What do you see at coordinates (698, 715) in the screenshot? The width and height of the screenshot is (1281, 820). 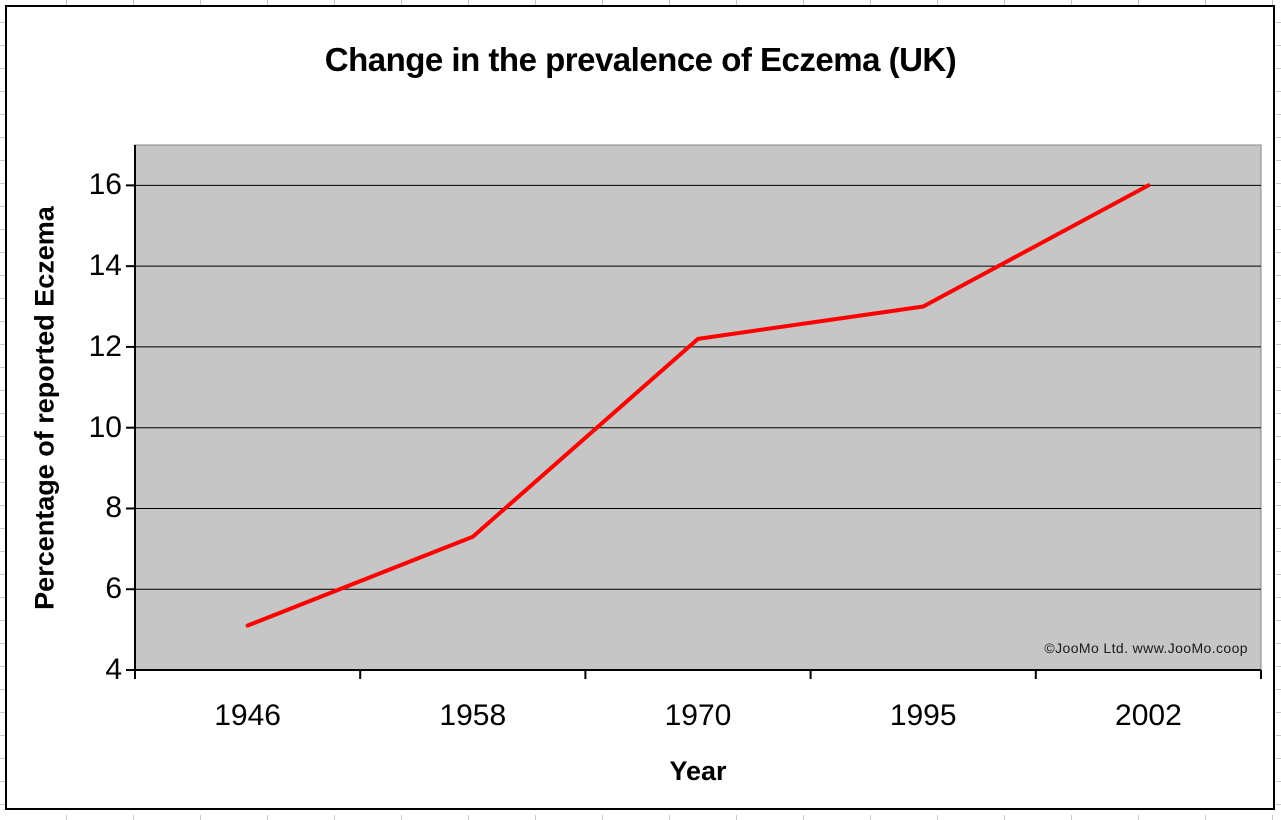 I see `x-tick-label-1970: 1970` at bounding box center [698, 715].